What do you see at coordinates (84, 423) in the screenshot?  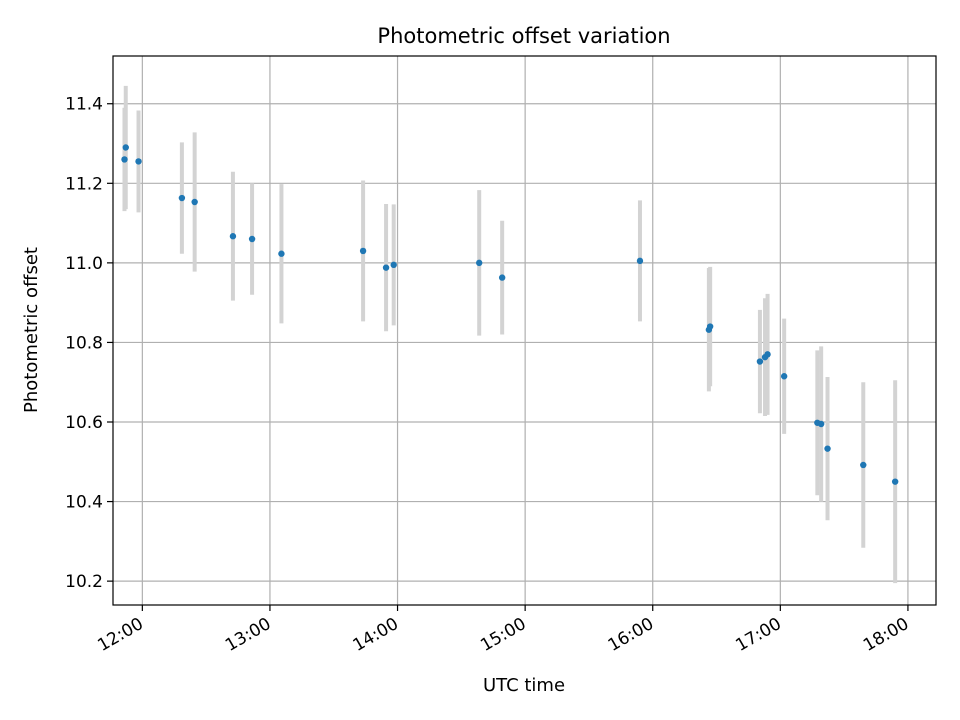 I see `y-tick-label: 10.6` at bounding box center [84, 423].